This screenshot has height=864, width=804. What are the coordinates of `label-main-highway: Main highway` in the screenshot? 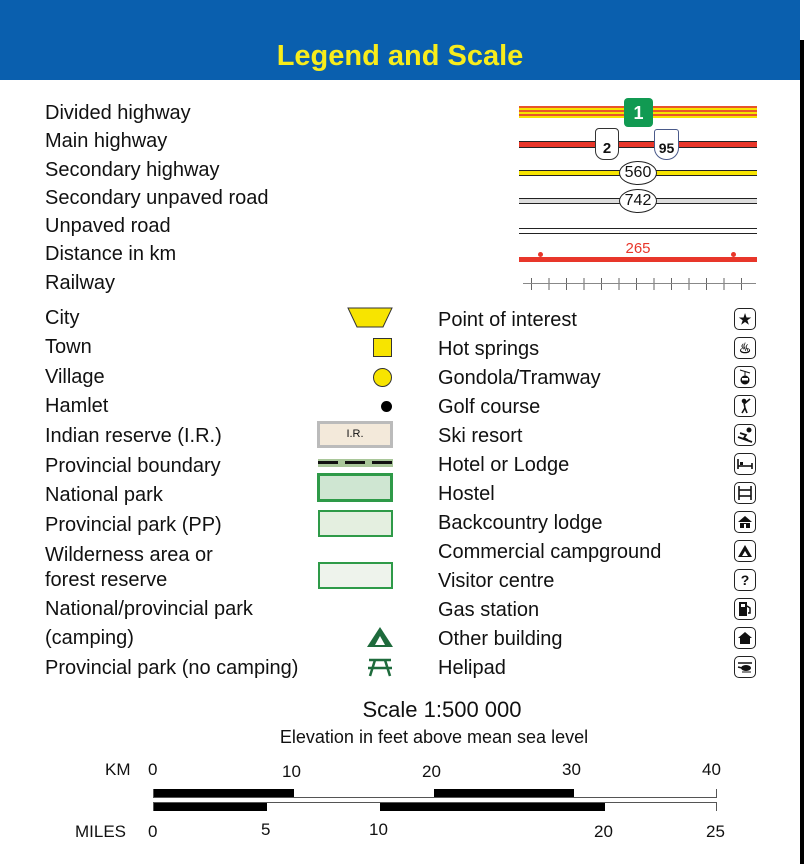 It's located at (106, 141).